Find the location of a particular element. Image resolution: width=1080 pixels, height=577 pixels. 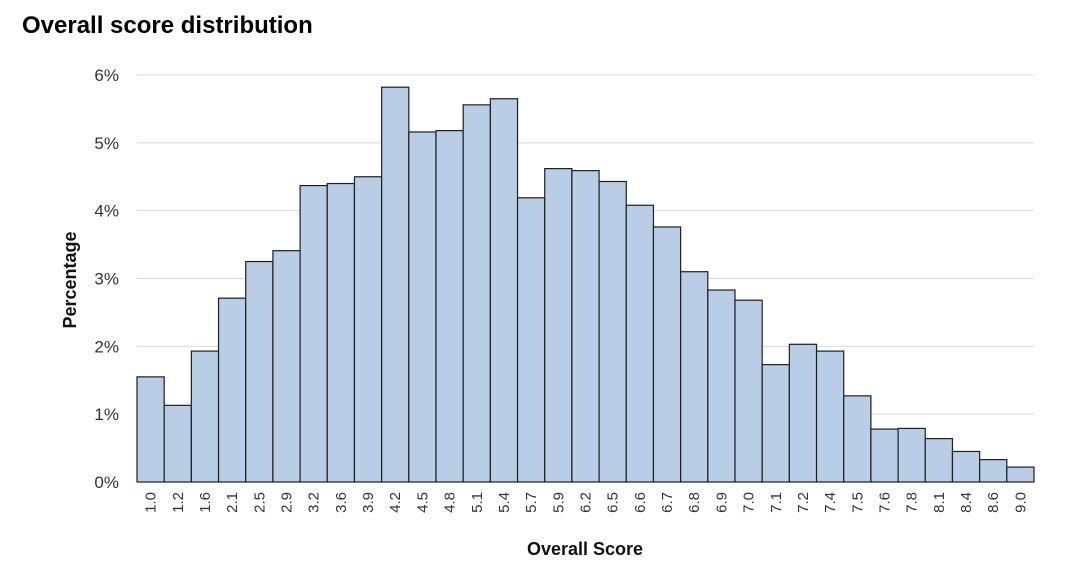

x-tick-label: 6.6 is located at coordinates (640, 502).